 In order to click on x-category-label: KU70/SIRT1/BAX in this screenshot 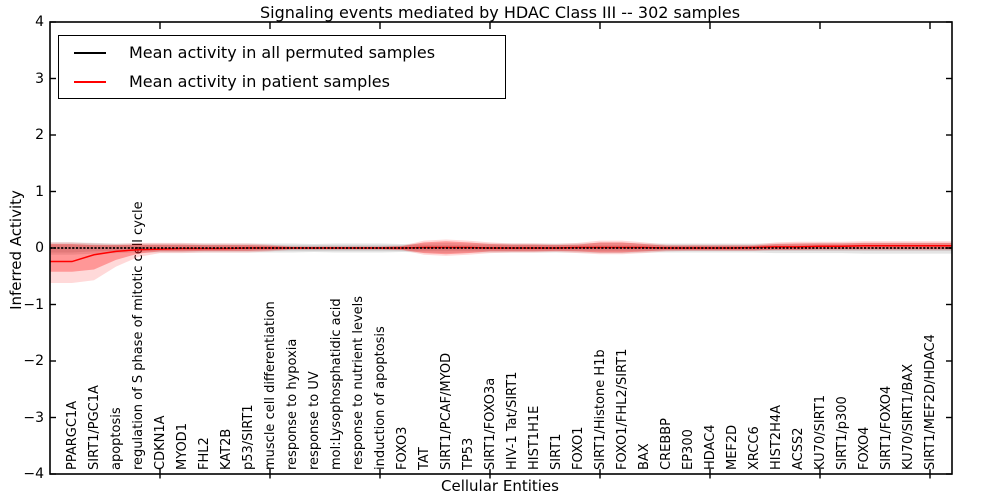, I will do `click(908, 416)`.